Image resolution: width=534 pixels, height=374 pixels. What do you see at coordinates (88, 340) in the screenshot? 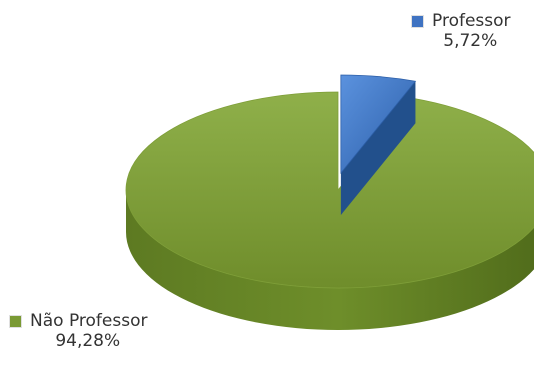
I see `nao-professor-value: 94,28%` at bounding box center [88, 340].